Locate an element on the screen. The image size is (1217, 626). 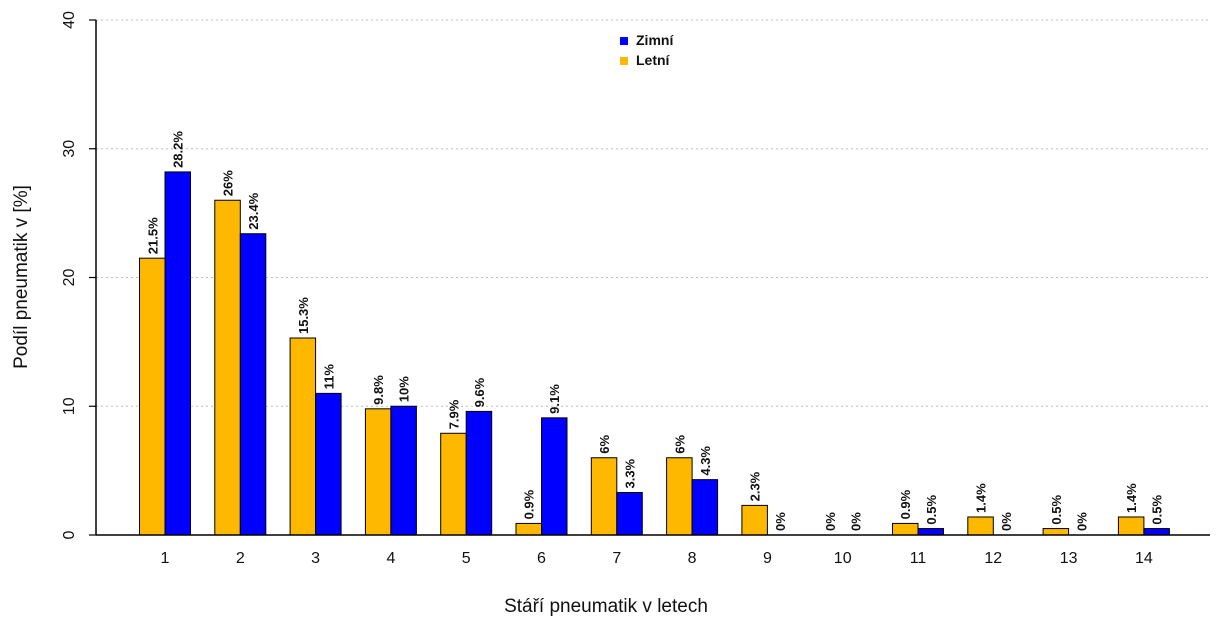
data-label: 28.2% is located at coordinates (178, 149).